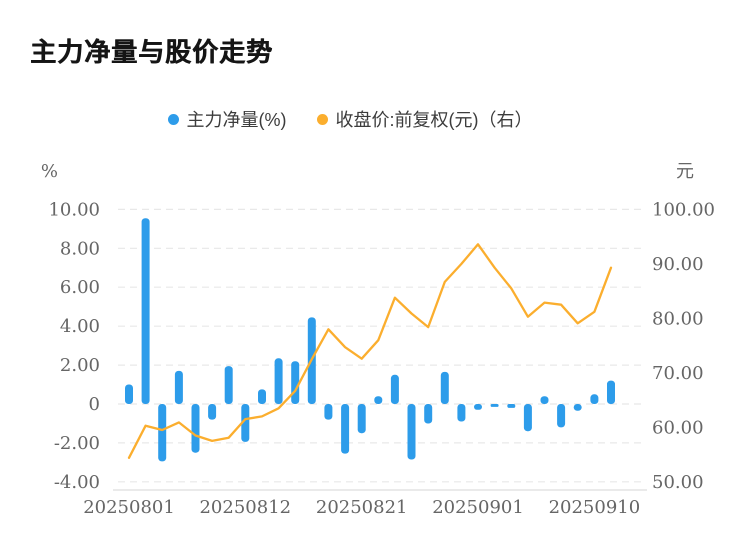  What do you see at coordinates (49, 171) in the screenshot?
I see `left-axis-unit-label: %` at bounding box center [49, 171].